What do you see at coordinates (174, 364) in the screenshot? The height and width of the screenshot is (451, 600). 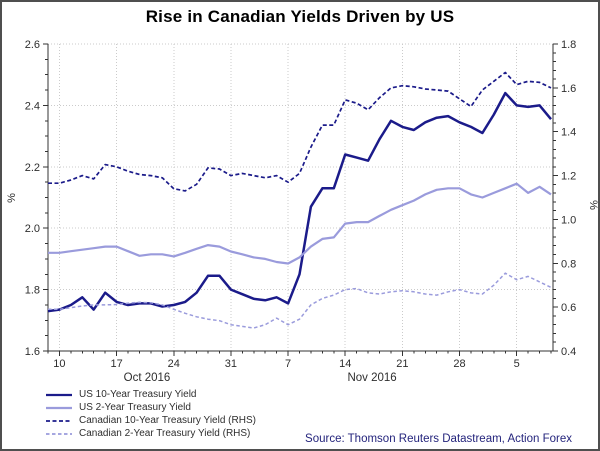 I see `bottom-tick-label: 24` at bounding box center [174, 364].